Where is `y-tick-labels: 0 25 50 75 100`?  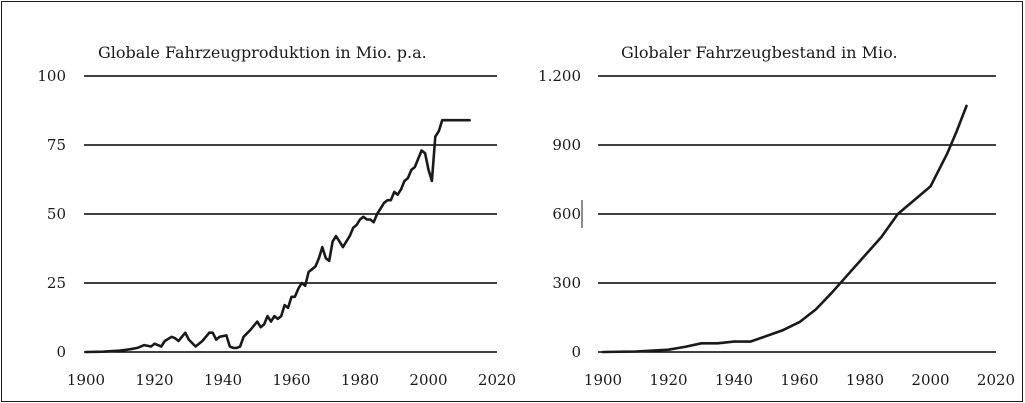
y-tick-labels: 0 25 50 75 100 is located at coordinates (51, 214).